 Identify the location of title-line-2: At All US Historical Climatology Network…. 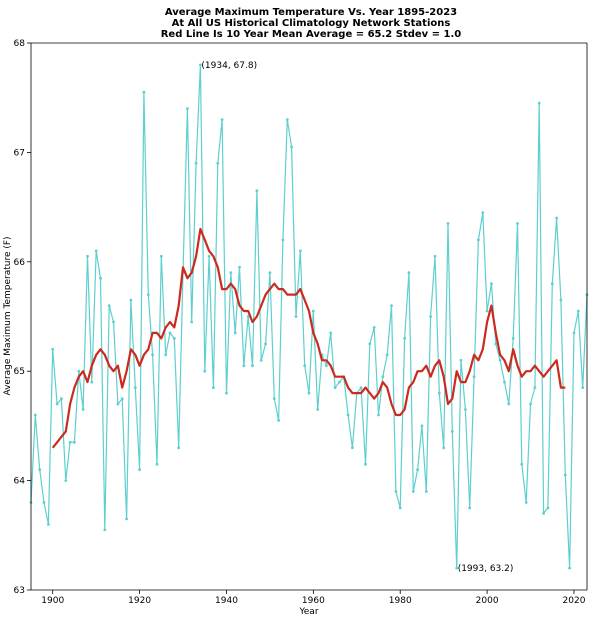
(311, 23).